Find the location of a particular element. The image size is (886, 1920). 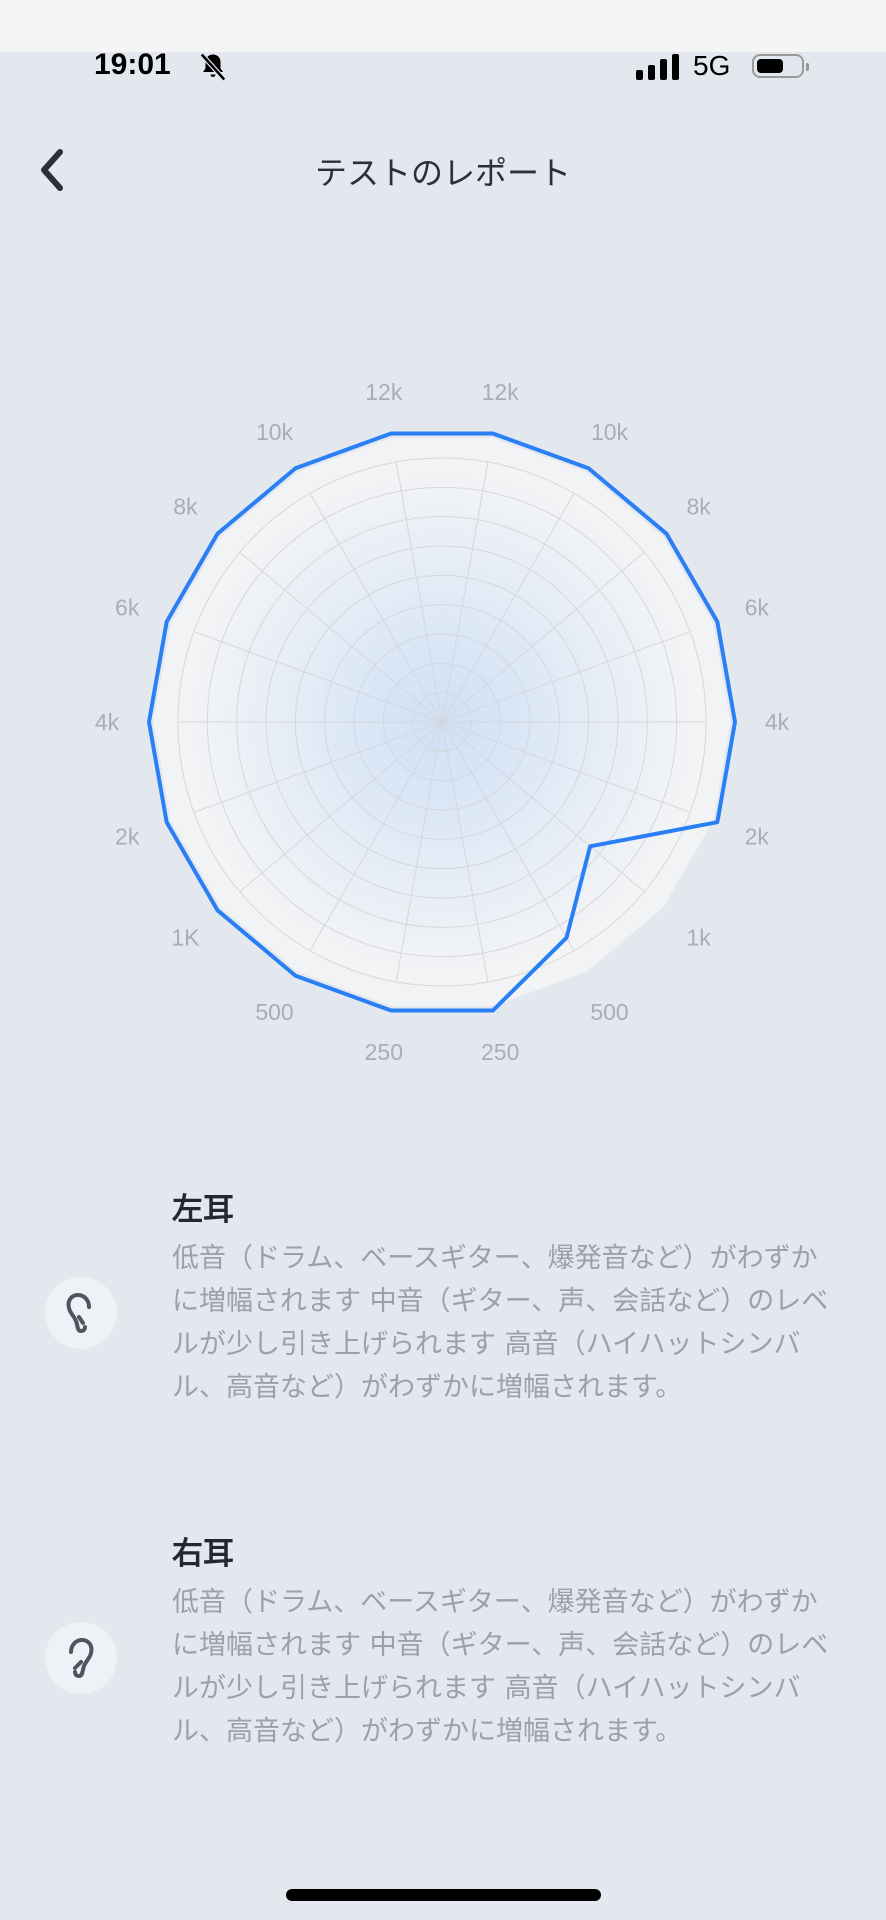

bell-slash-icon is located at coordinates (213, 67).